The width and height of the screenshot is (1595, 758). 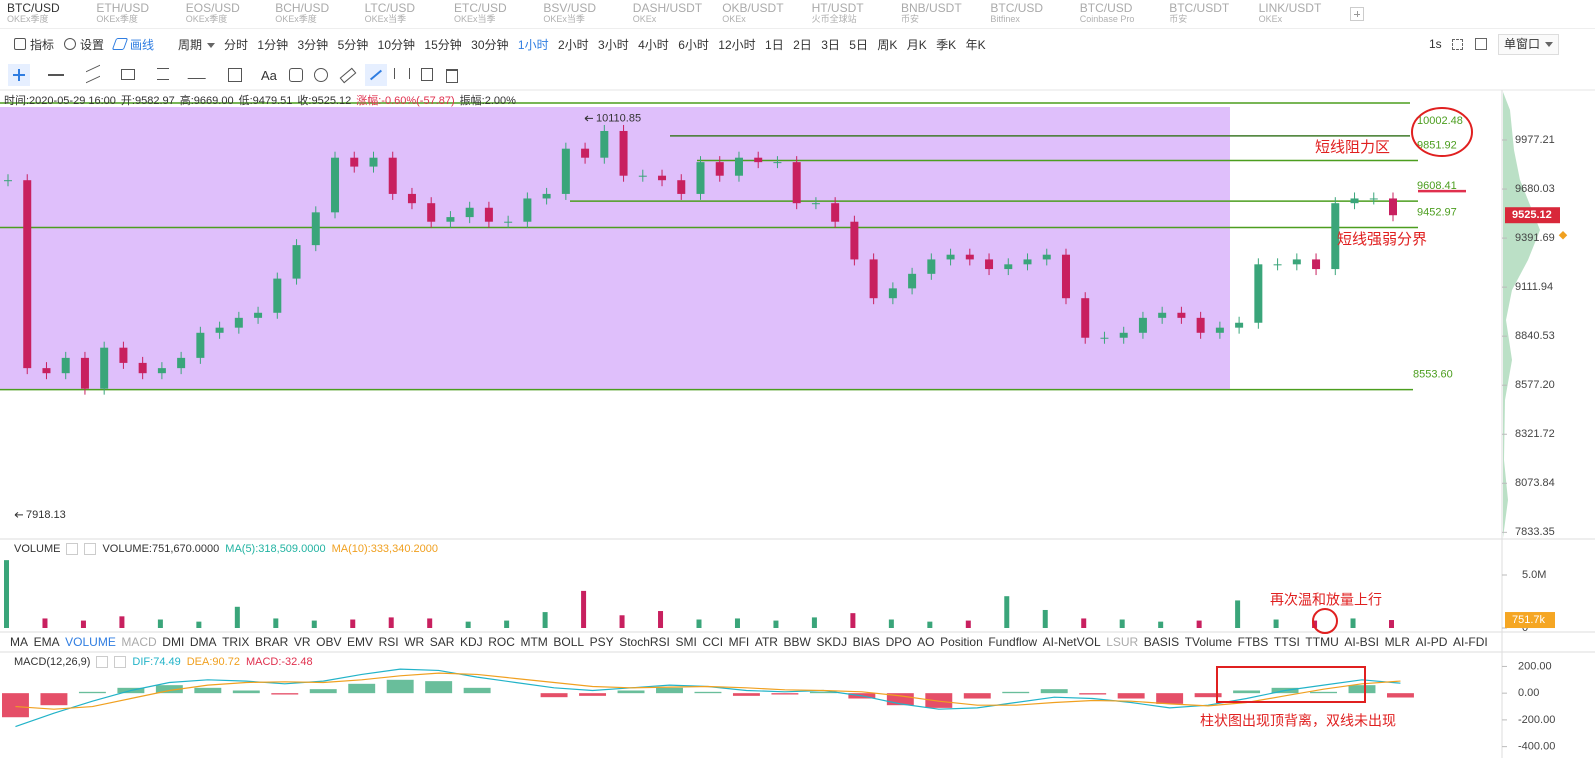 I want to click on interval: 1日, so click(x=774, y=44).